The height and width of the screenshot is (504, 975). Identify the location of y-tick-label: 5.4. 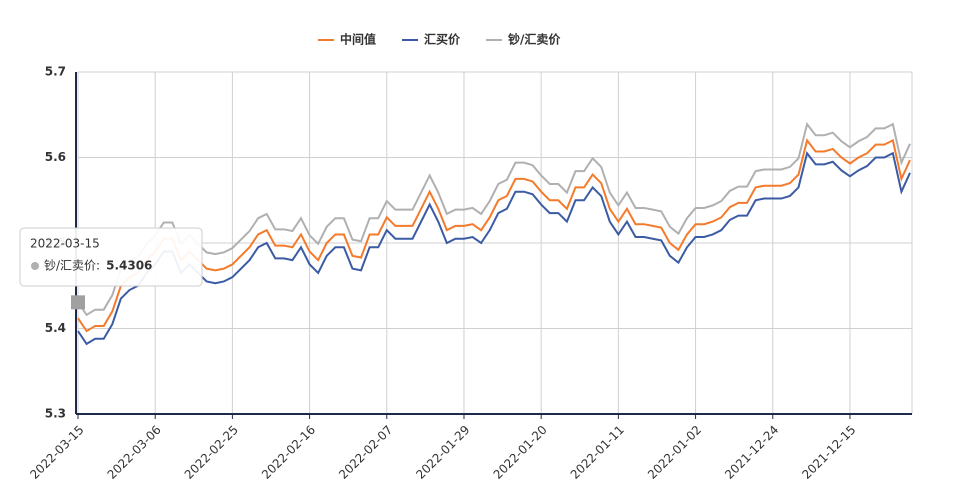
(55, 328).